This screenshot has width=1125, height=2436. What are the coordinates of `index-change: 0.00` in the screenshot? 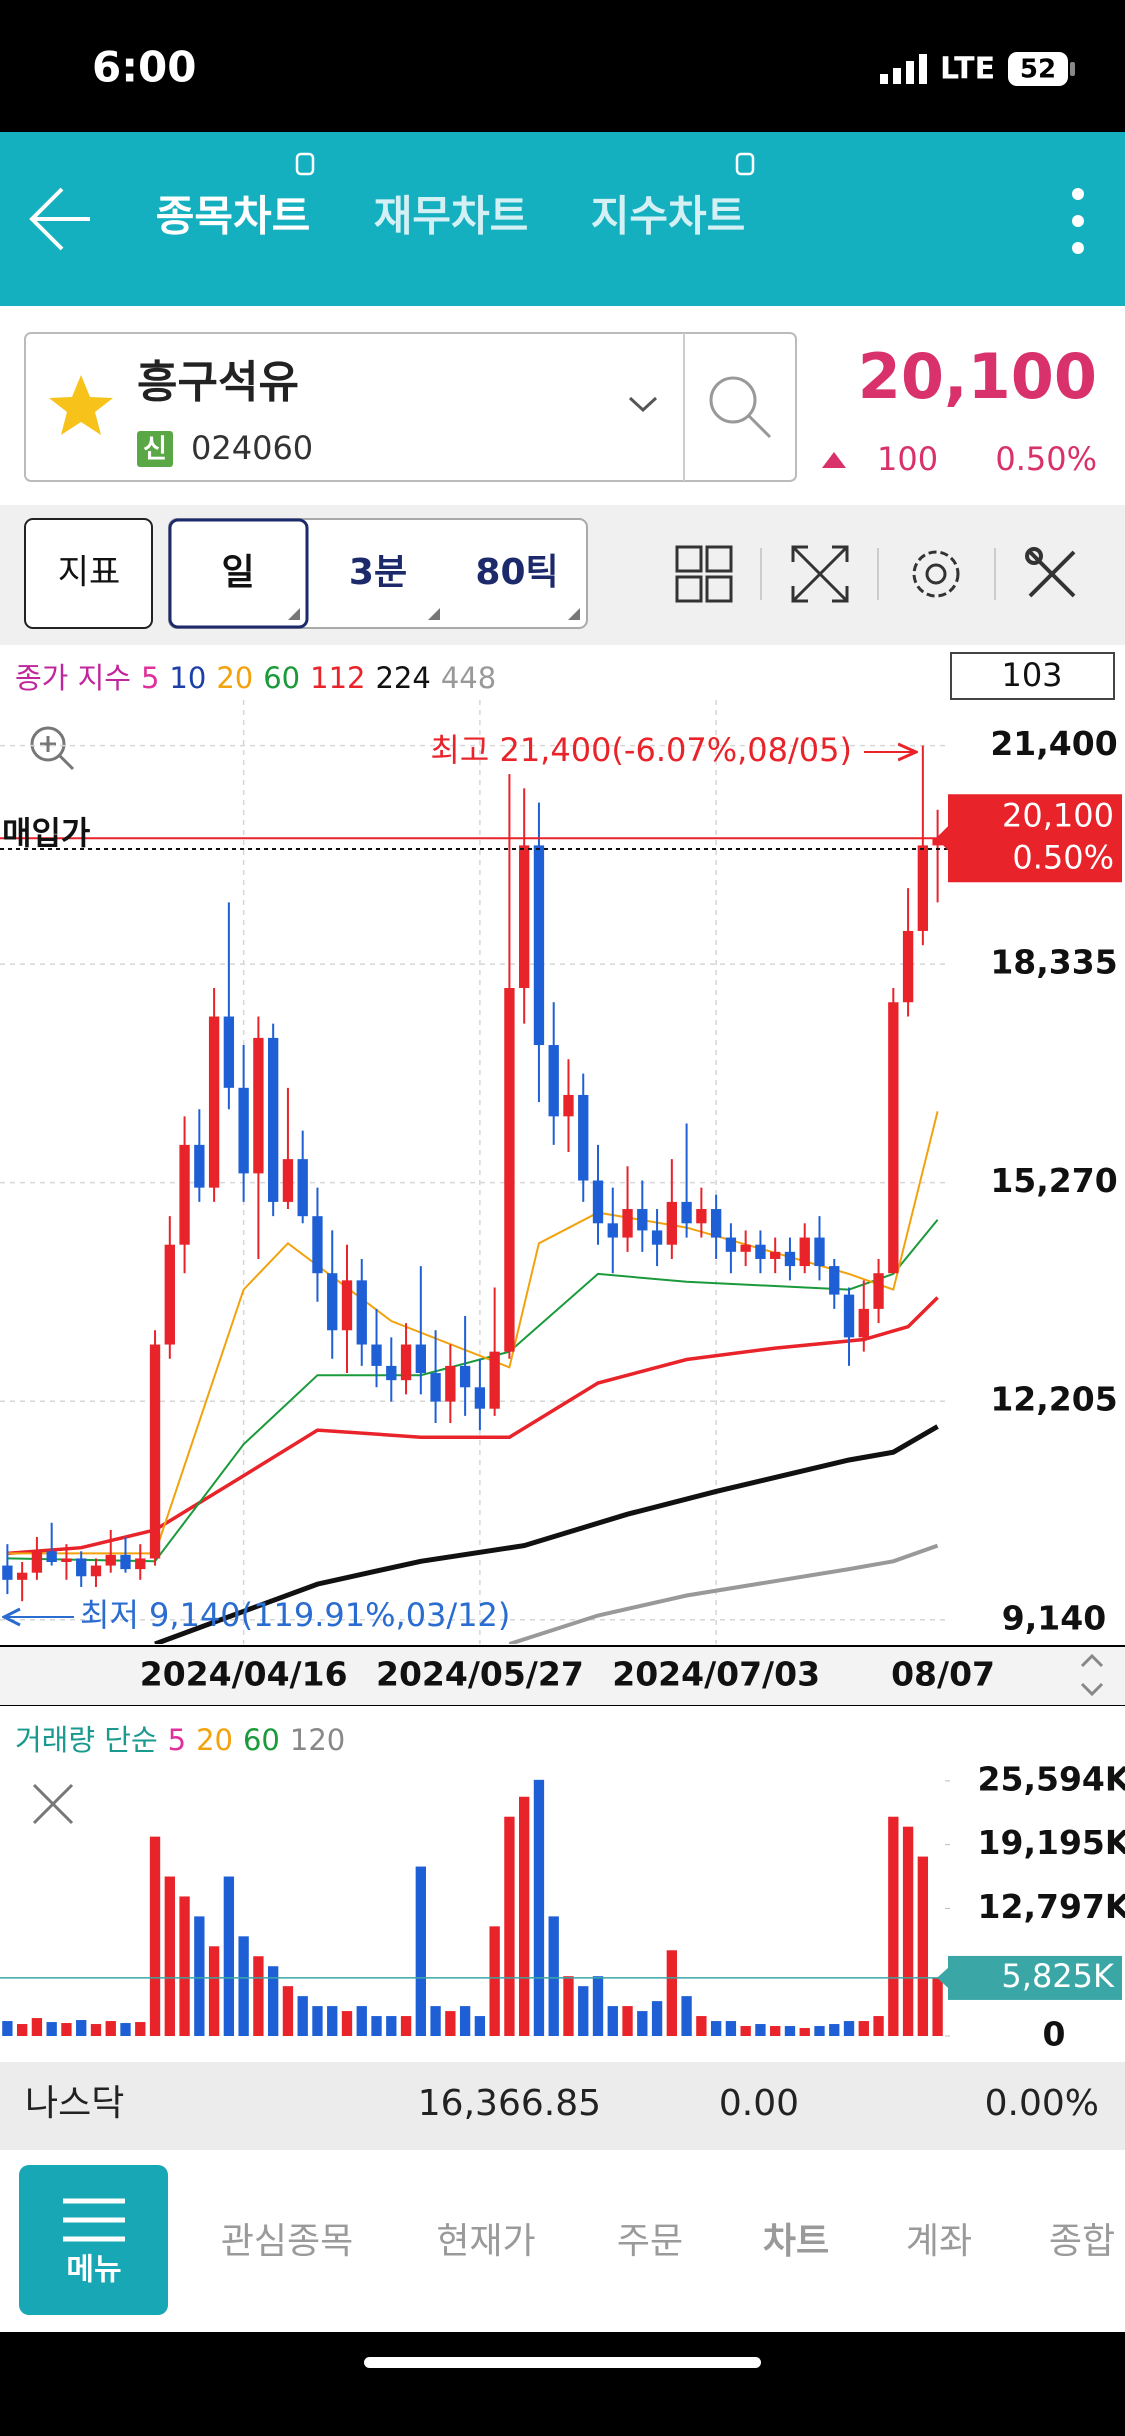 It's located at (759, 2103).